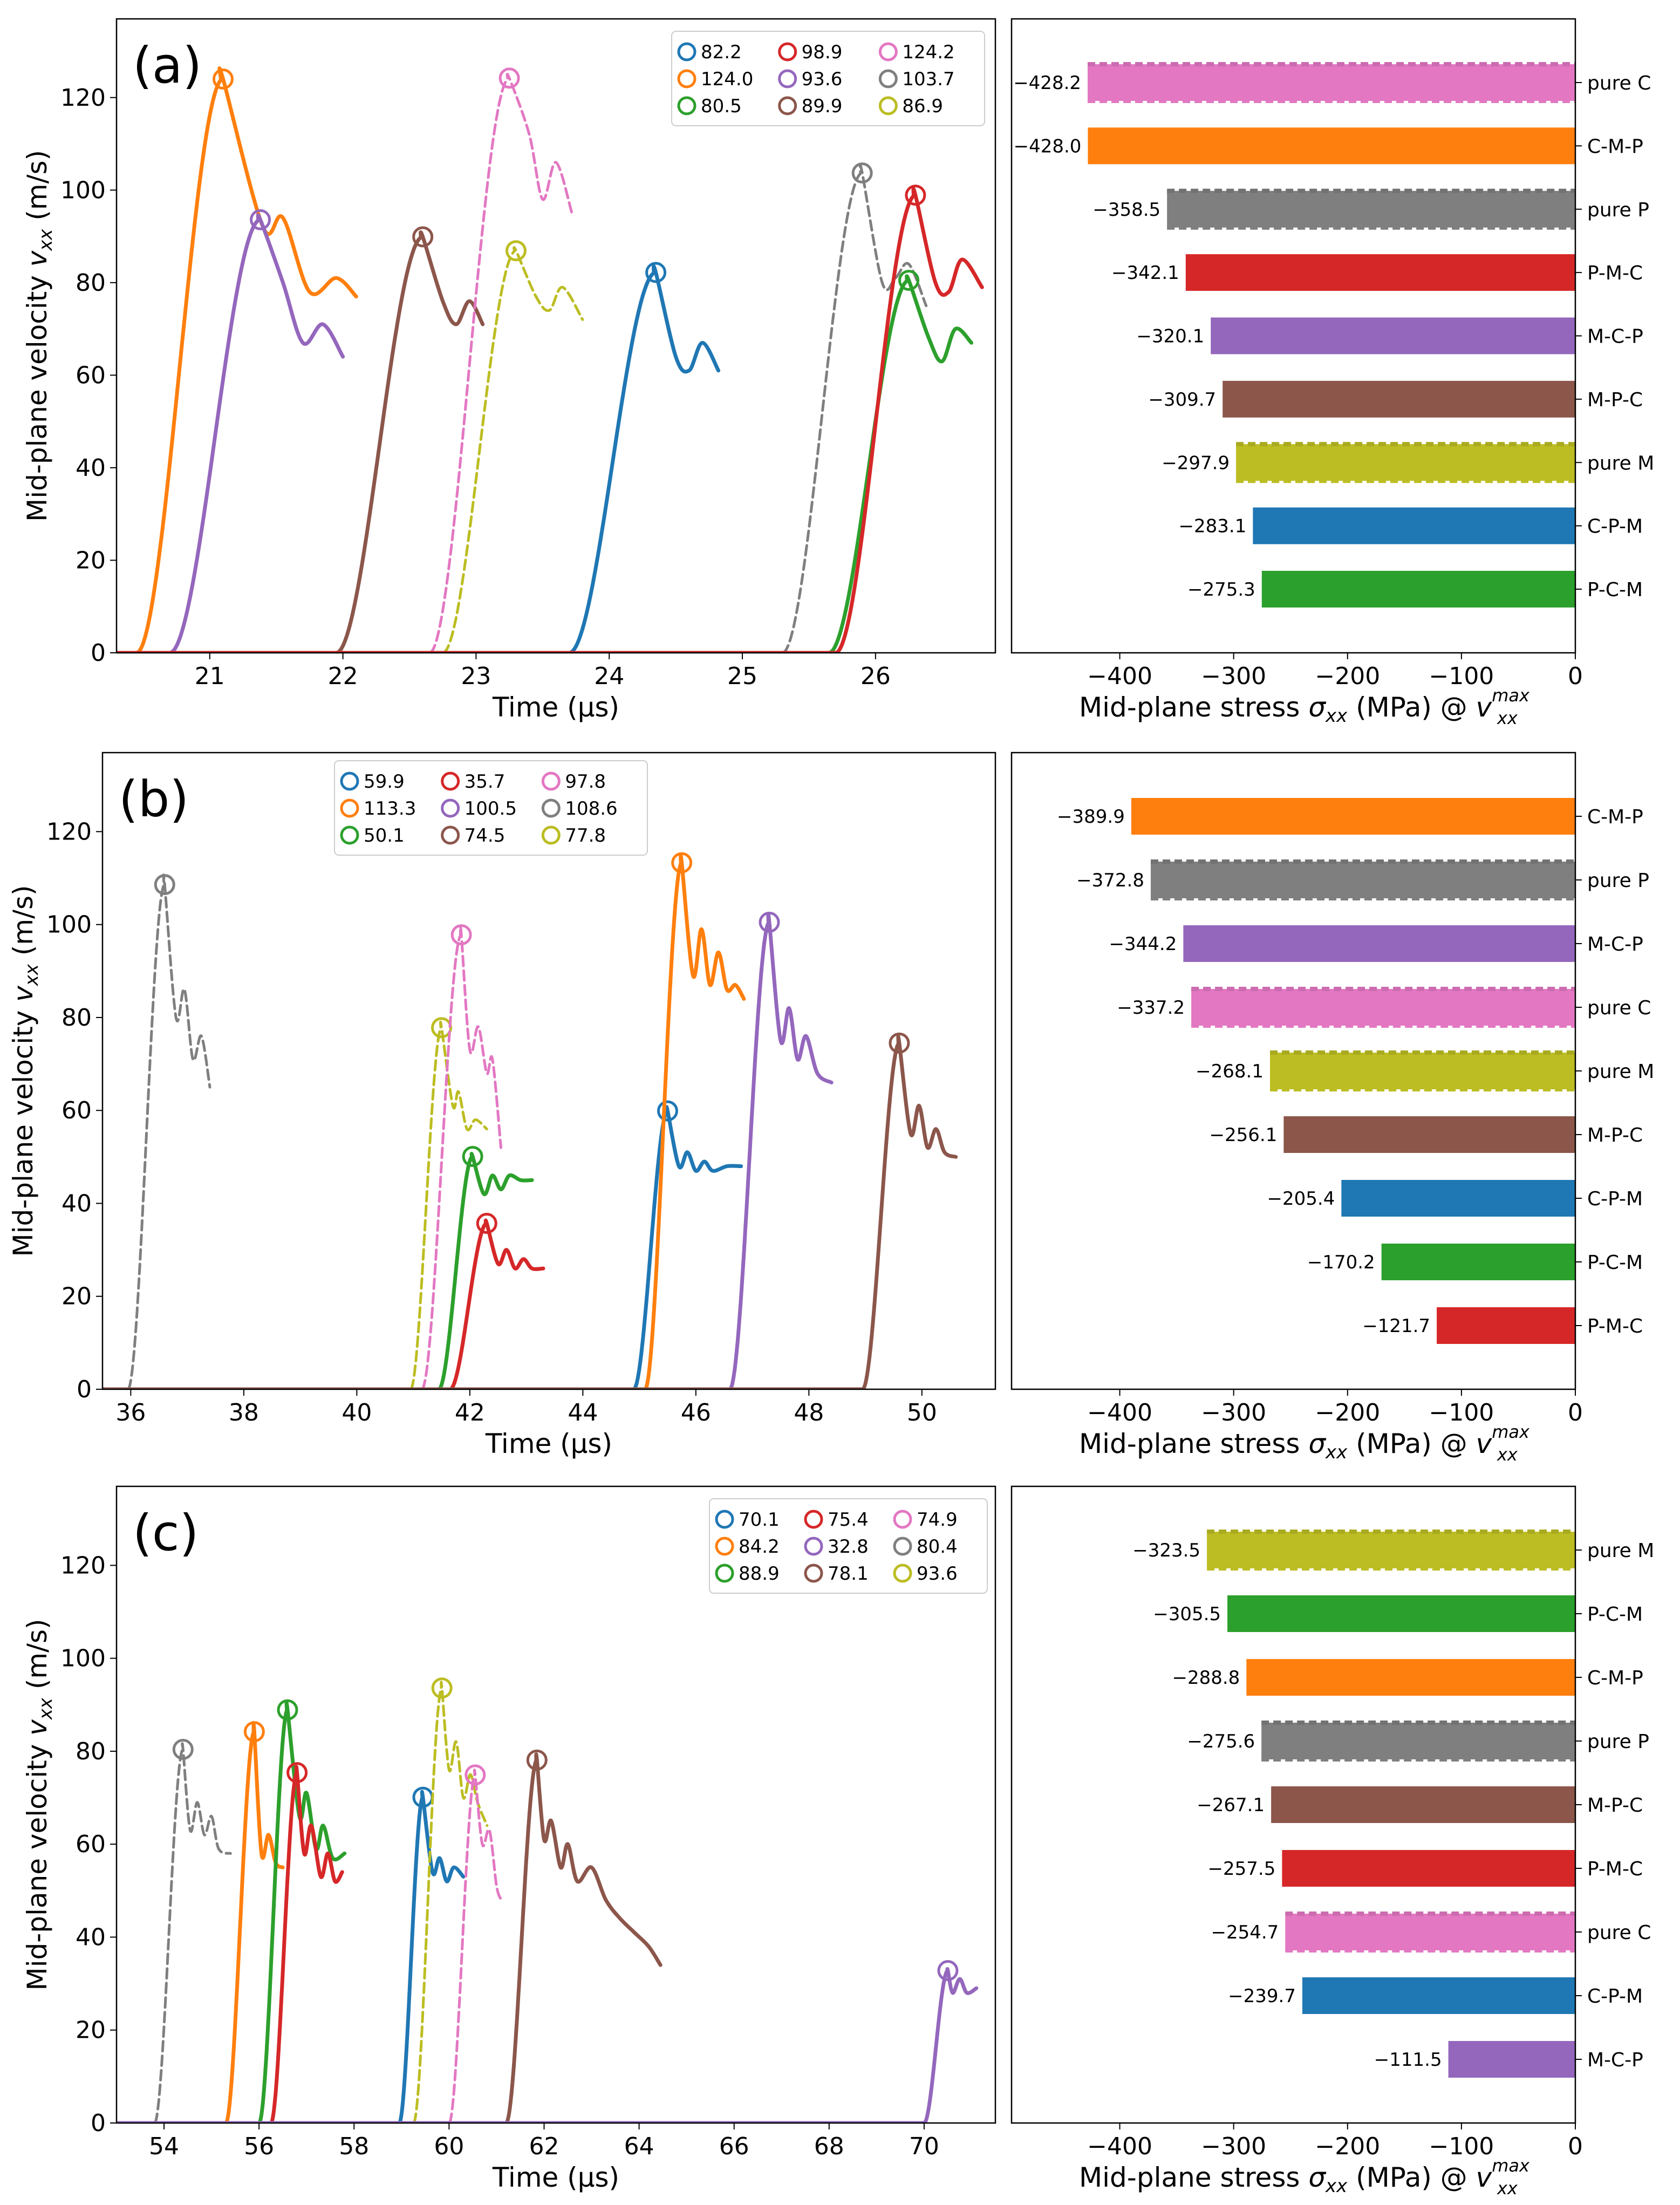  Describe the element at coordinates (1396, 1326) in the screenshot. I see `bar-value-label: −121.7` at that location.